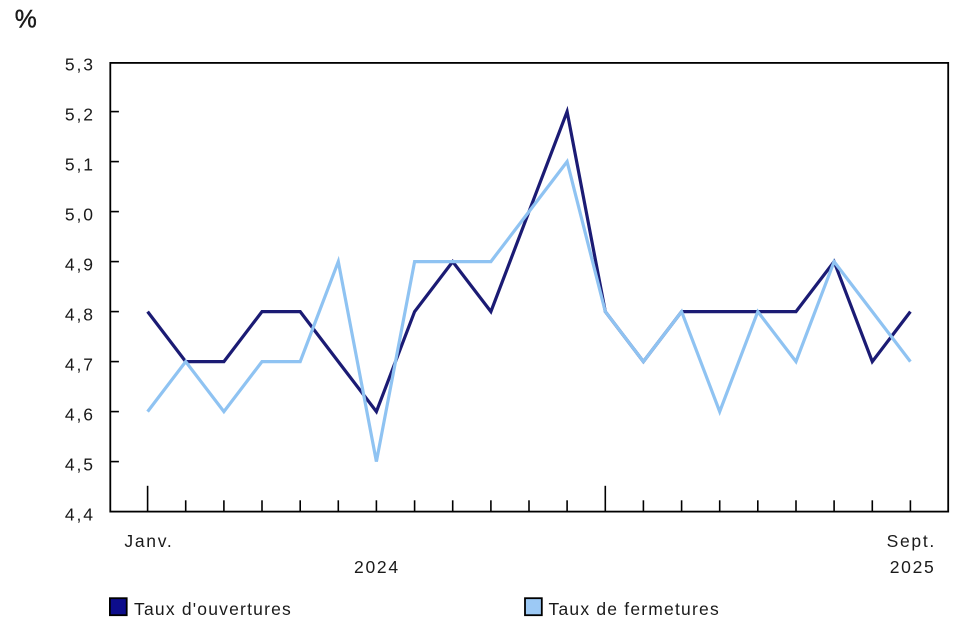 This screenshot has width=977, height=627. Describe the element at coordinates (80, 464) in the screenshot. I see `svg-text: 4,5` at that location.